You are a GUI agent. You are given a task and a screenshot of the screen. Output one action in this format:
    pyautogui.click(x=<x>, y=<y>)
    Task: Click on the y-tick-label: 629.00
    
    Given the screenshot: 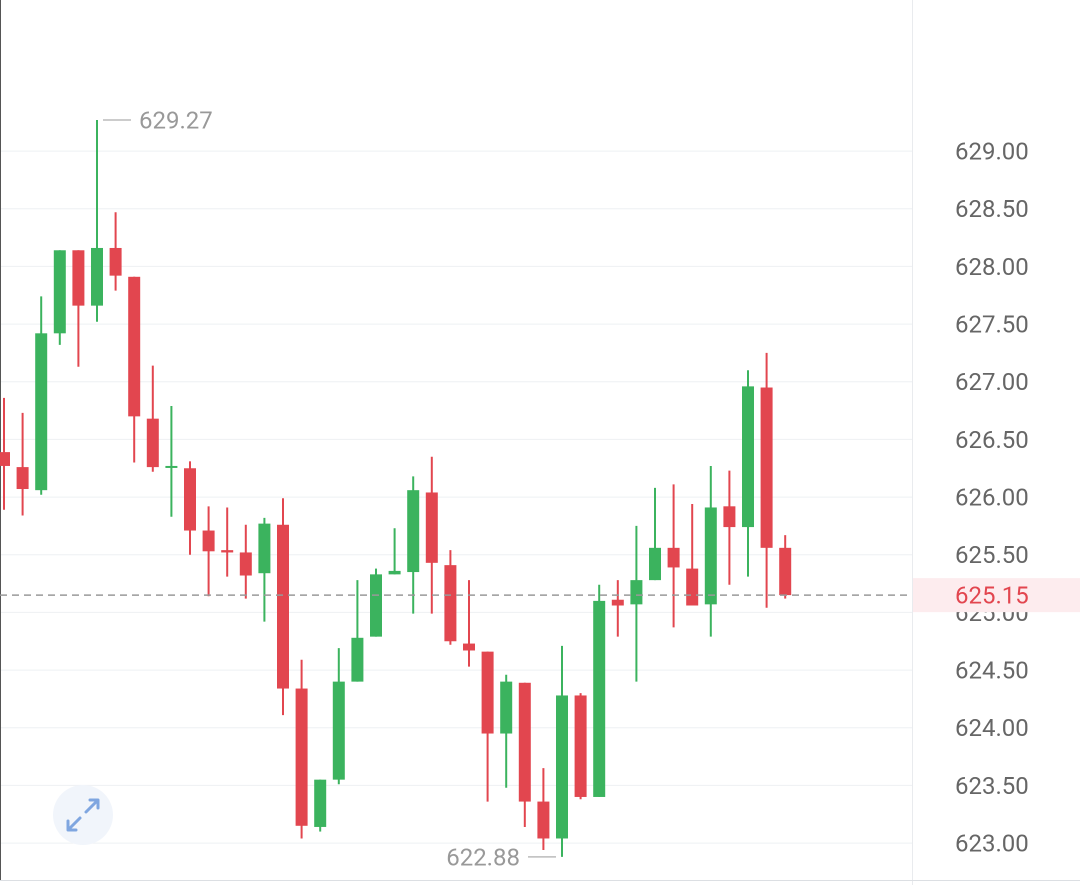 What is the action you would take?
    pyautogui.click(x=992, y=151)
    